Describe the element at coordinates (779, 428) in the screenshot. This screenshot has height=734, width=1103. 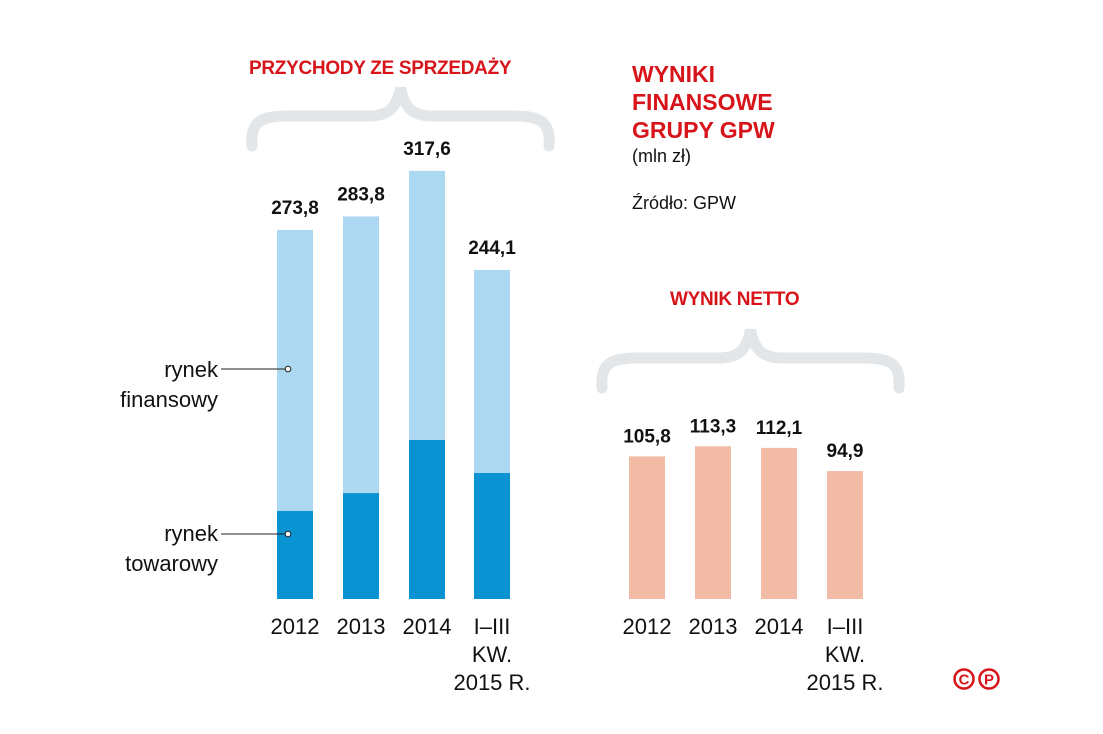
I see `value-label: 112,1` at that location.